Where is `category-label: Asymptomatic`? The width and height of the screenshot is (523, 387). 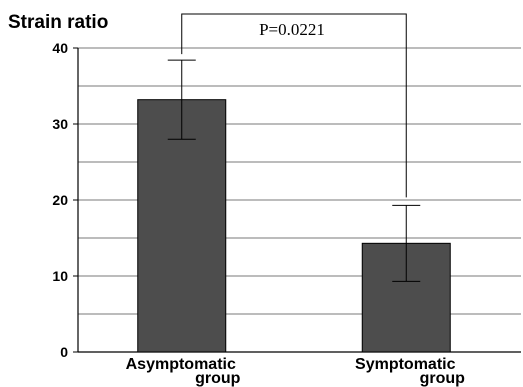
category-label: Asymptomatic is located at coordinates (181, 364).